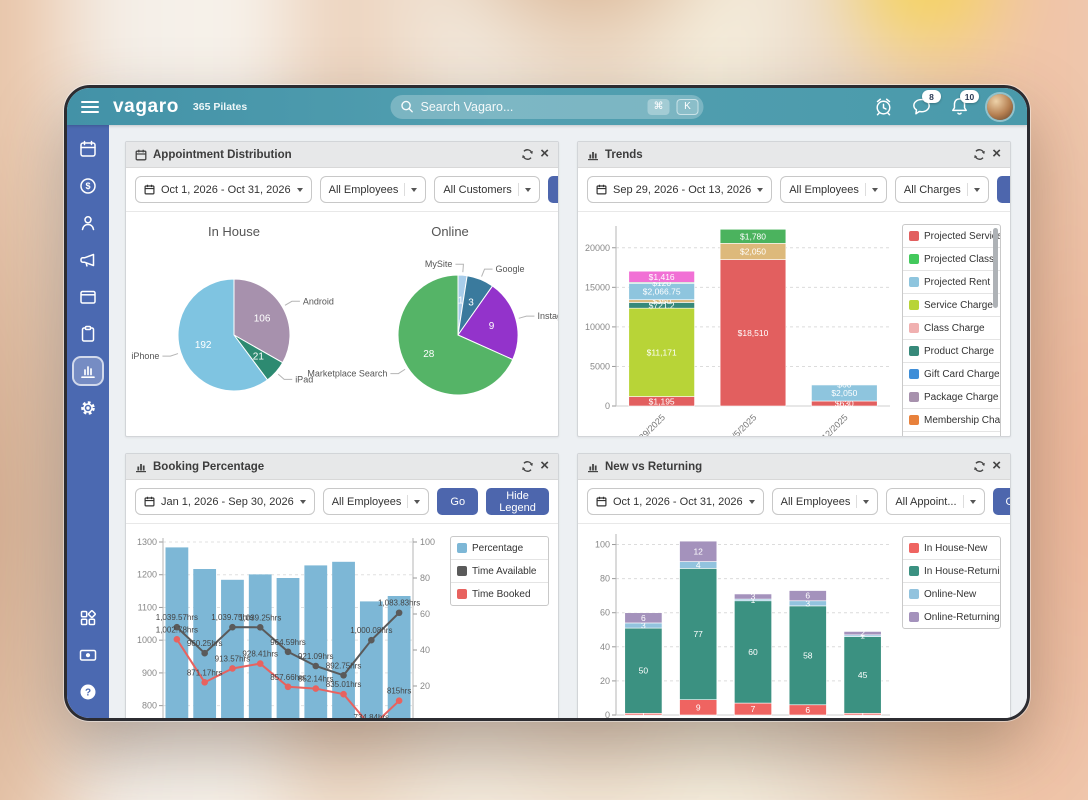 The height and width of the screenshot is (800, 1088). What do you see at coordinates (425, 686) in the screenshot?
I see `svg-text: 20` at bounding box center [425, 686].